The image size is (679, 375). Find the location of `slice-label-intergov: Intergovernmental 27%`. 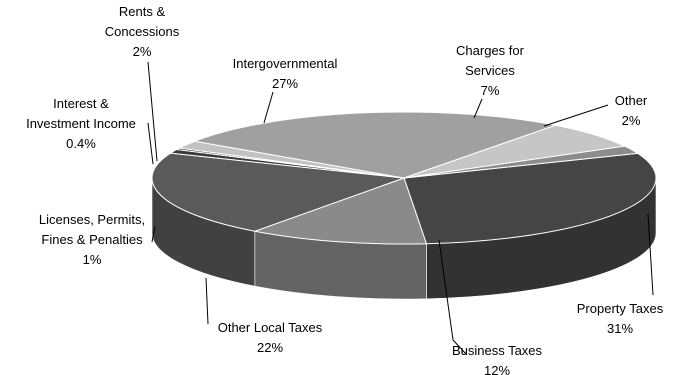

slice-label-intergov: Intergovernmental 27% is located at coordinates (285, 73).